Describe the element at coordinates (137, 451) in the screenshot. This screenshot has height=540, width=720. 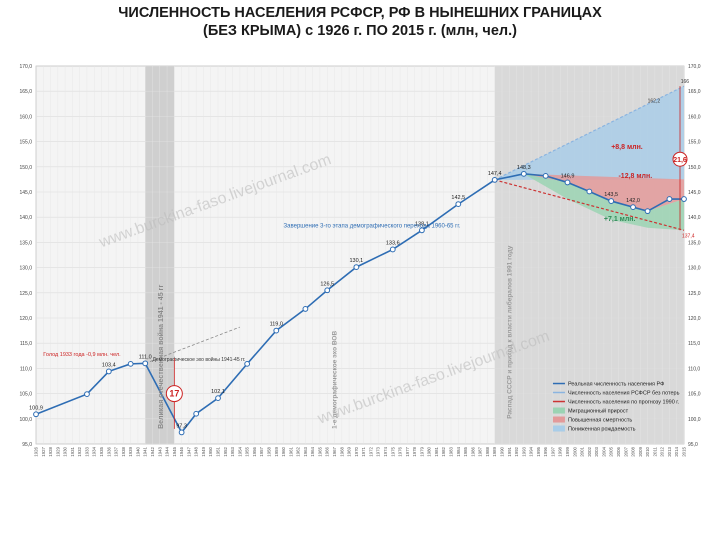
I see `x-tick-label: 1940` at that location.